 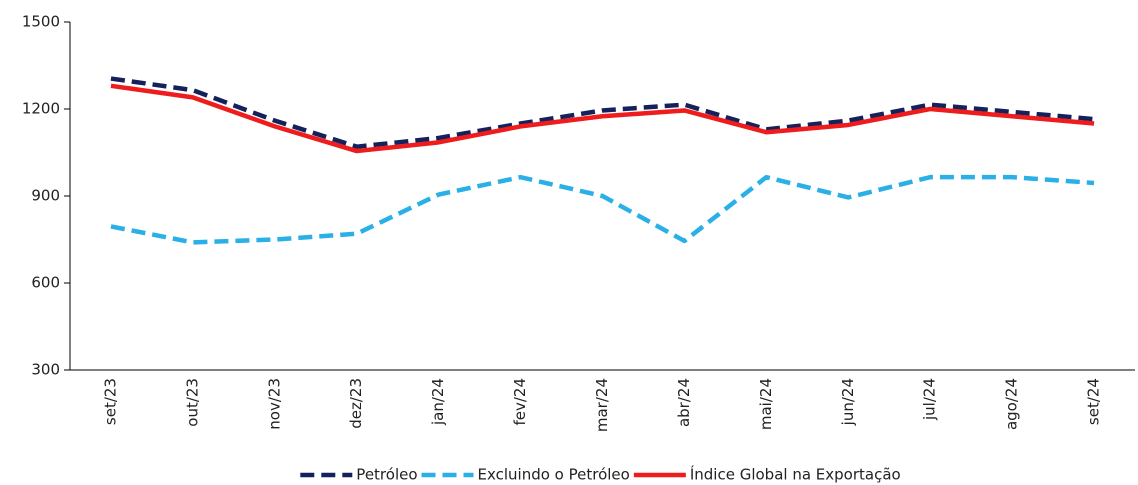 I want to click on x-tick-label: dez/23, so click(x=356, y=403).